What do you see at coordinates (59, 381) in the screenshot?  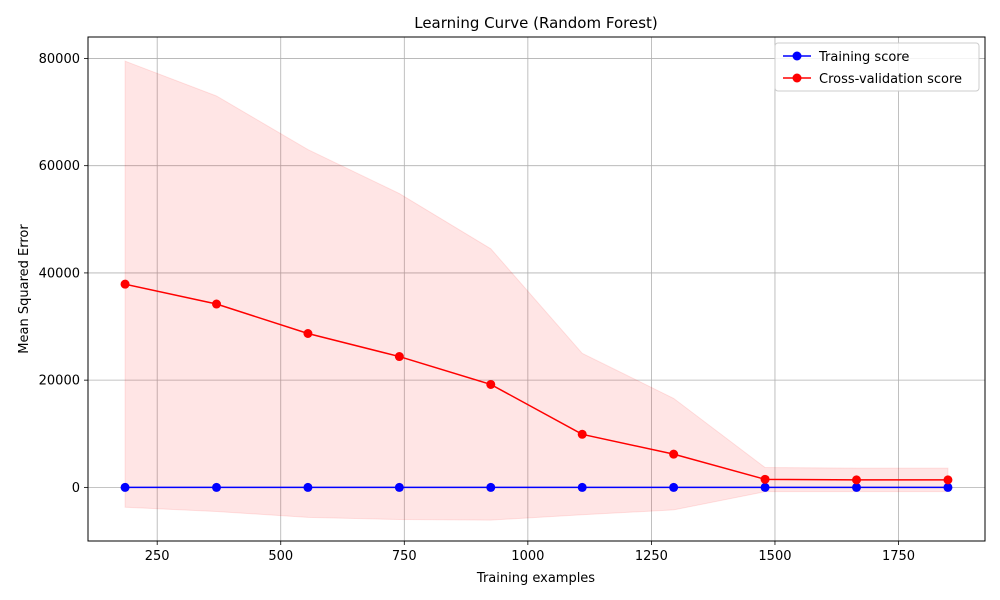 I see `y-tick-label: 20000` at bounding box center [59, 381].